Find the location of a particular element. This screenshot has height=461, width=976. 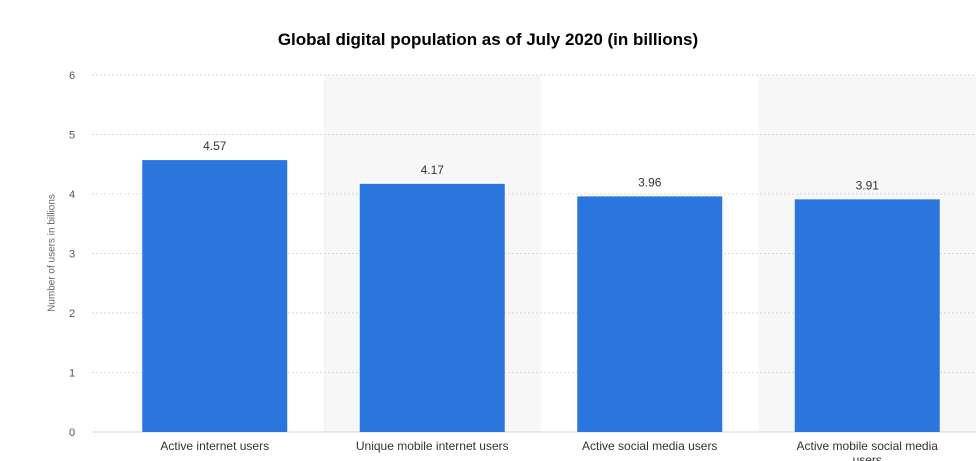

y-tick-label: 4 is located at coordinates (72, 195).